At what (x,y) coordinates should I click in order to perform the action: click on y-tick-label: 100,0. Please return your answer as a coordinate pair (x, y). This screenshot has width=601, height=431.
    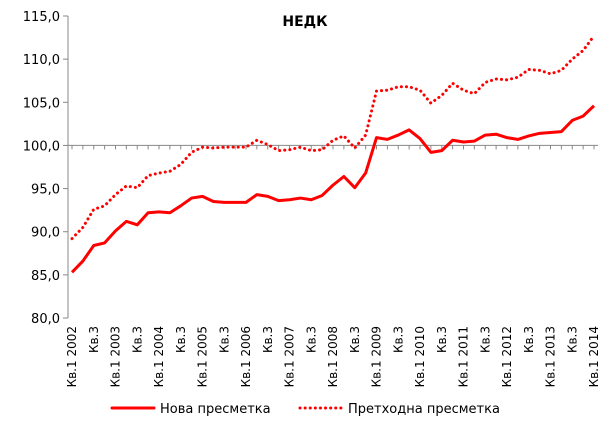
    Looking at the image, I should click on (41, 146).